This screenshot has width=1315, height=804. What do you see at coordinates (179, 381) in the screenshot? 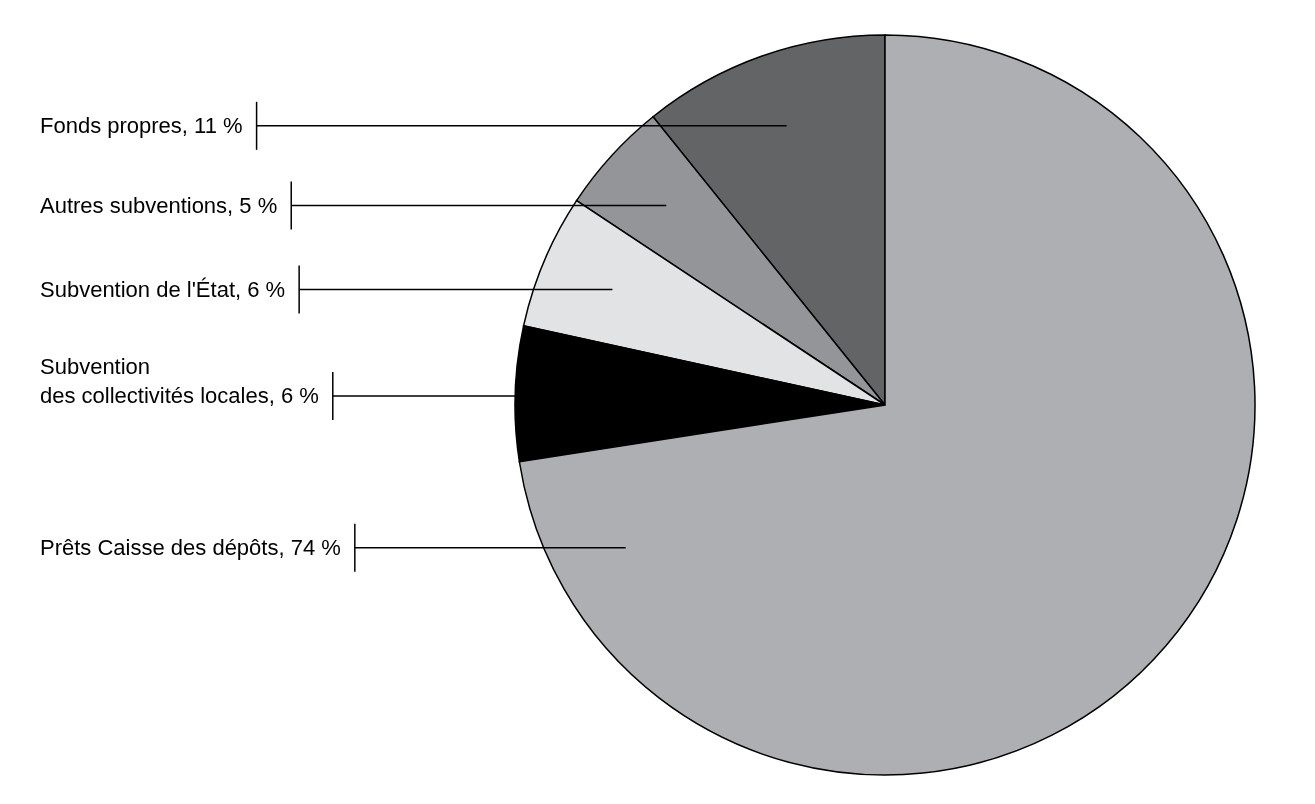
I see `legend-label: Subvention des collectivités locales, 6 %` at bounding box center [179, 381].